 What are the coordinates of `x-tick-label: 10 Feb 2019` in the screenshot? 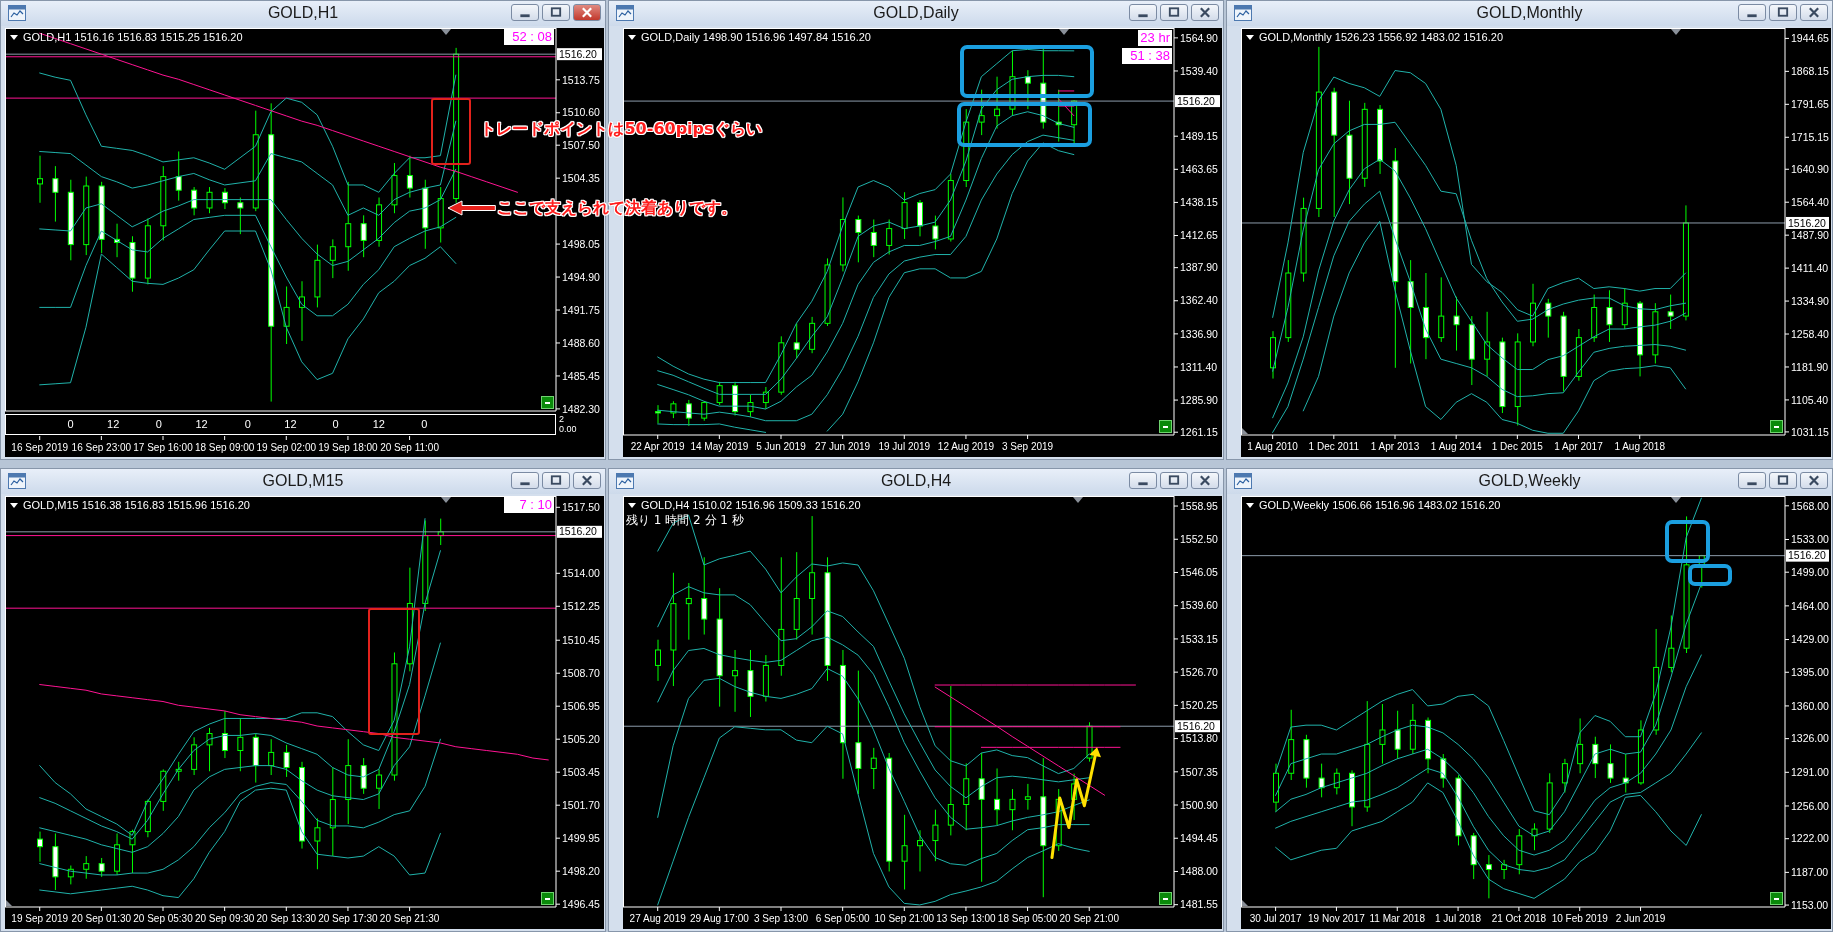 It's located at (1580, 918).